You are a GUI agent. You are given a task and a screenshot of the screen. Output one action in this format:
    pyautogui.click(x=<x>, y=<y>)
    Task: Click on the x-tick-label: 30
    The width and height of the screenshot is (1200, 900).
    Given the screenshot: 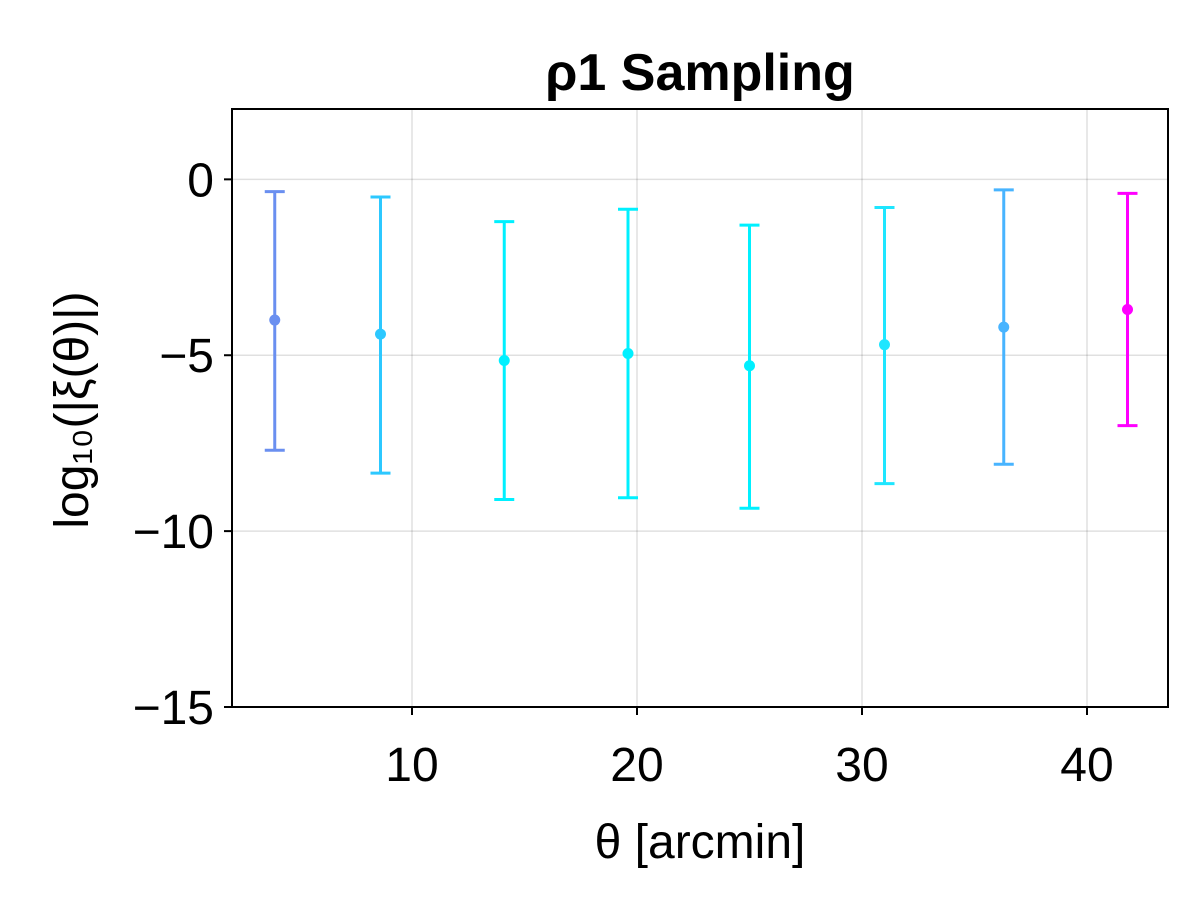 What is the action you would take?
    pyautogui.click(x=861, y=765)
    